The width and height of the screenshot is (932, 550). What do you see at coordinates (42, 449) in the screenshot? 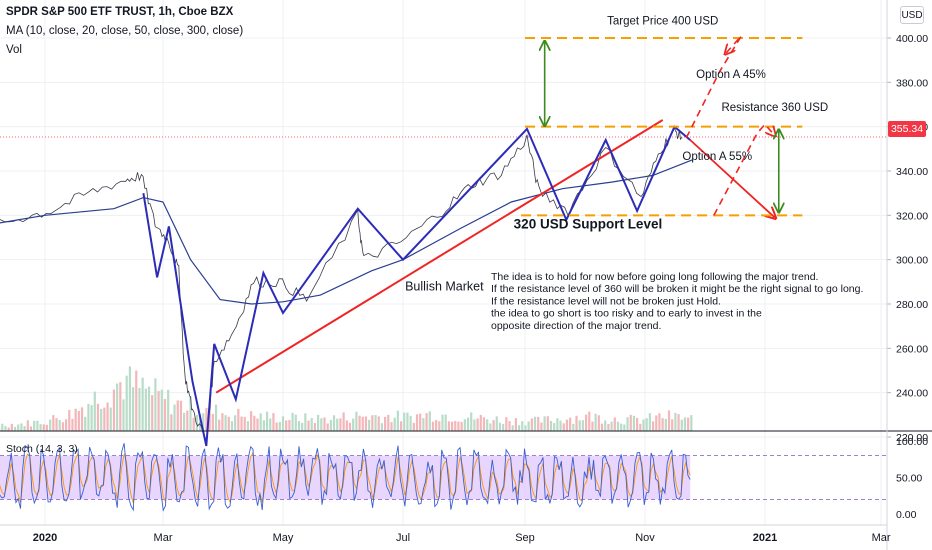
I see `stoch-indicator-label: Stoch (14, 3, 3)` at bounding box center [42, 449].